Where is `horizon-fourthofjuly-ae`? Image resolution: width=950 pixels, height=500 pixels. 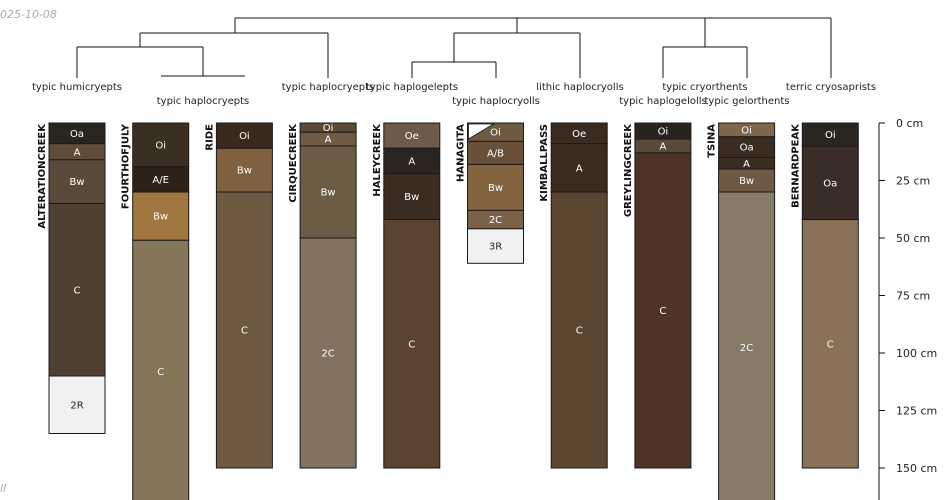
horizon-fourthofjuly-ae is located at coordinates (161, 179).